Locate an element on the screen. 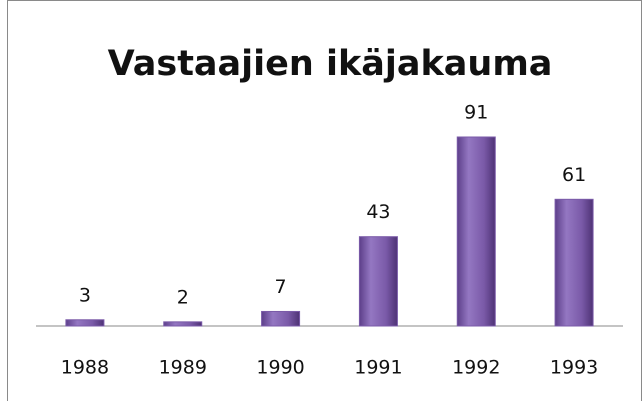 This screenshot has height=401, width=643. x-tick-label: 1990 is located at coordinates (280, 368).